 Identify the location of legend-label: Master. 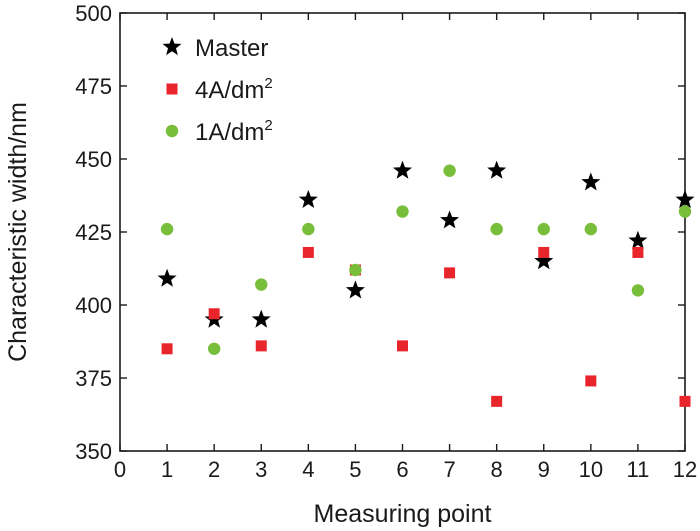
(231, 48).